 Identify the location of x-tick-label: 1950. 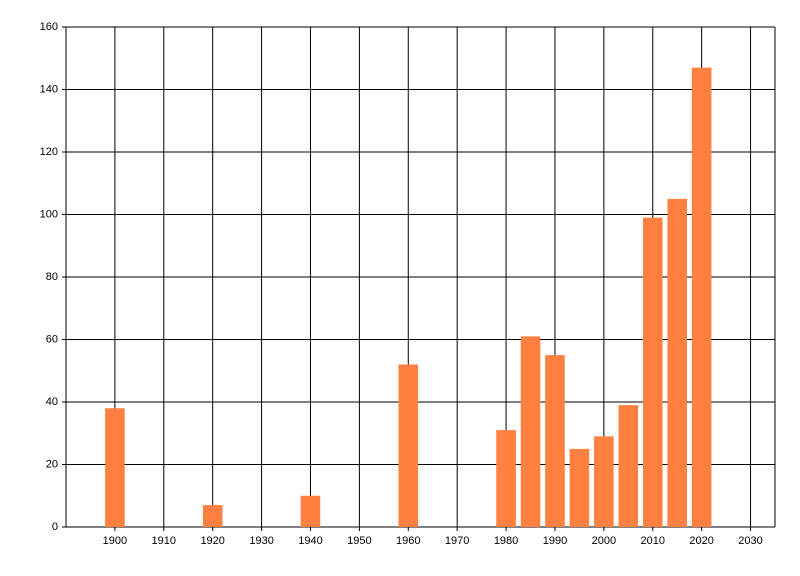
(359, 541).